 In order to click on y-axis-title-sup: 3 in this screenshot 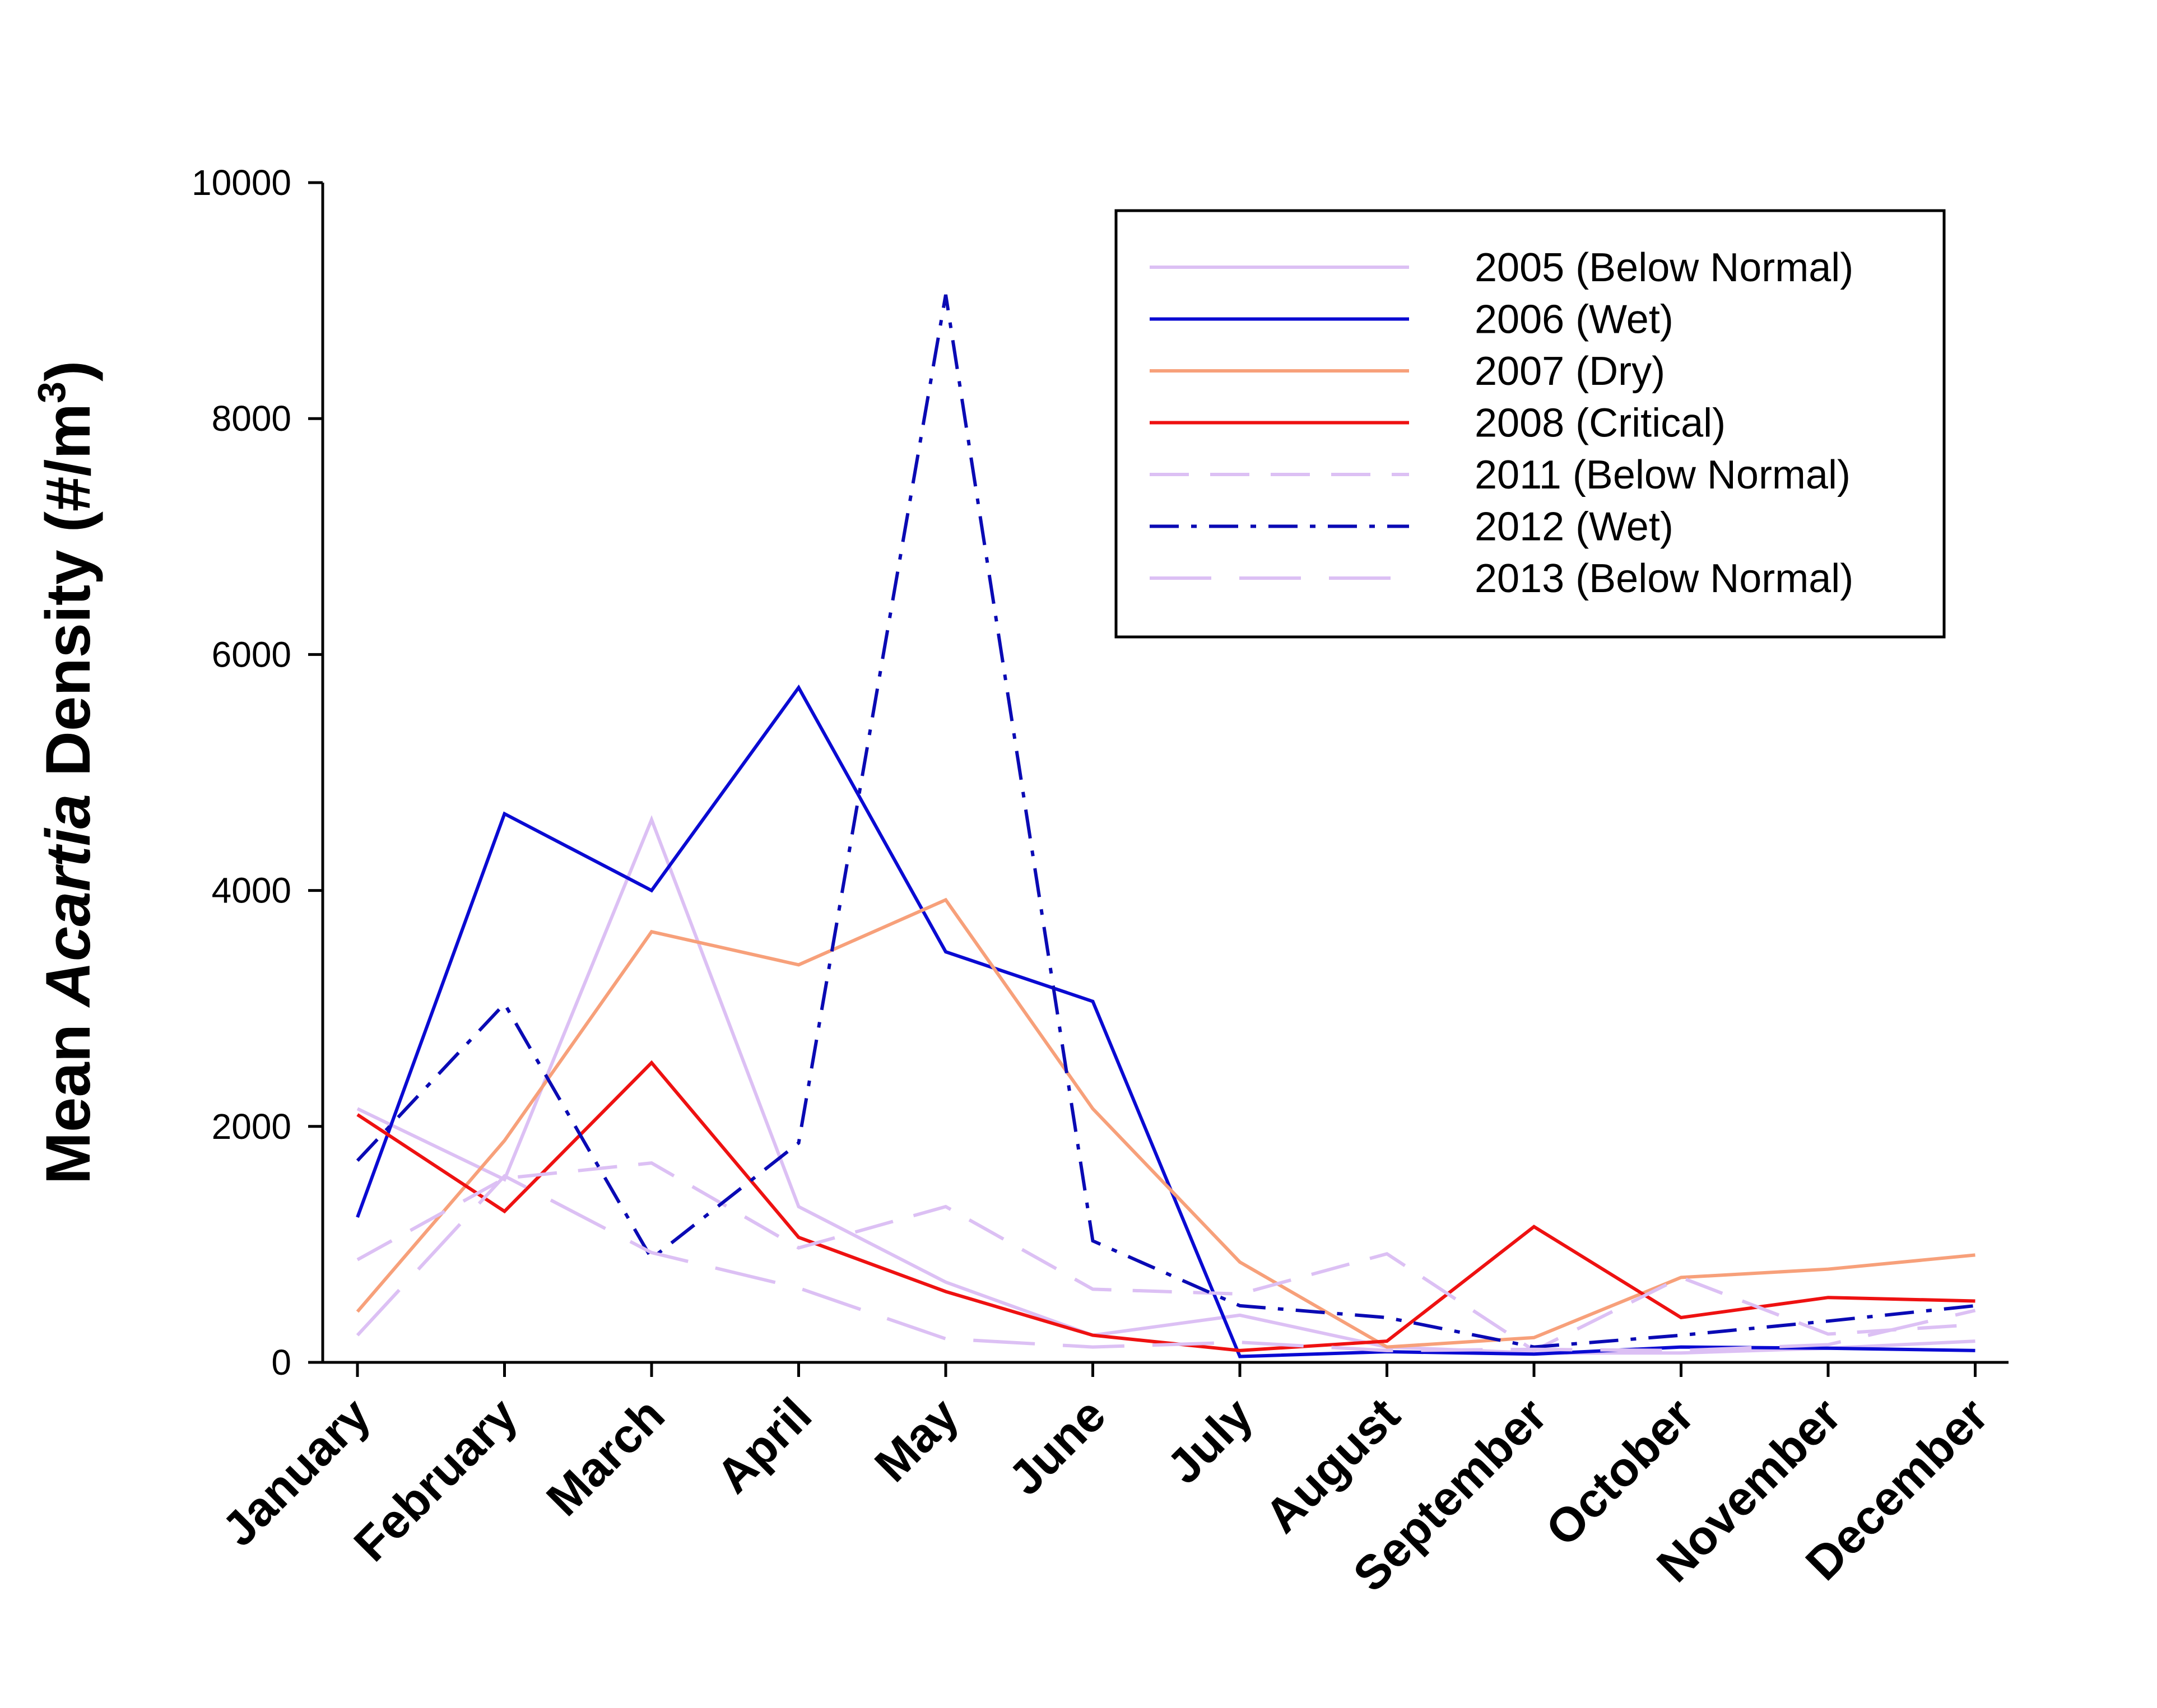, I will do `click(51, 392)`.